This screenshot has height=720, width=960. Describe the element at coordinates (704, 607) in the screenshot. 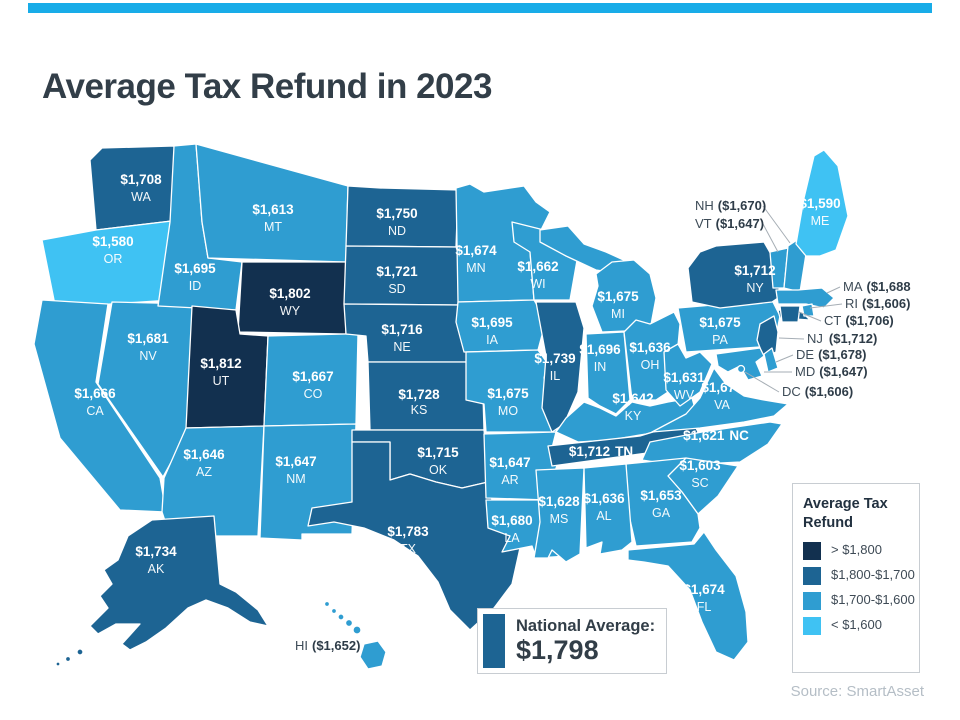

I see `fl-code: FL` at that location.